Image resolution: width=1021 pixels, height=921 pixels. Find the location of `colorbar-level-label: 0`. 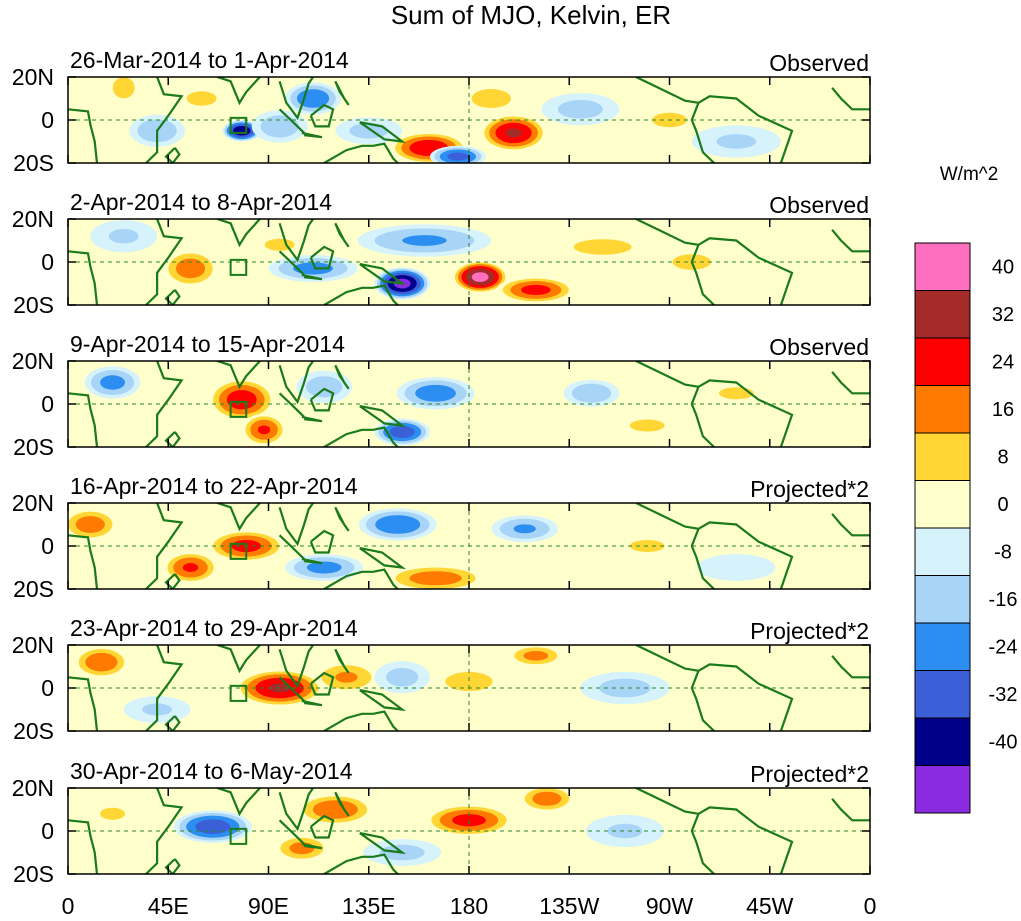

colorbar-level-label: 0 is located at coordinates (1002, 505).